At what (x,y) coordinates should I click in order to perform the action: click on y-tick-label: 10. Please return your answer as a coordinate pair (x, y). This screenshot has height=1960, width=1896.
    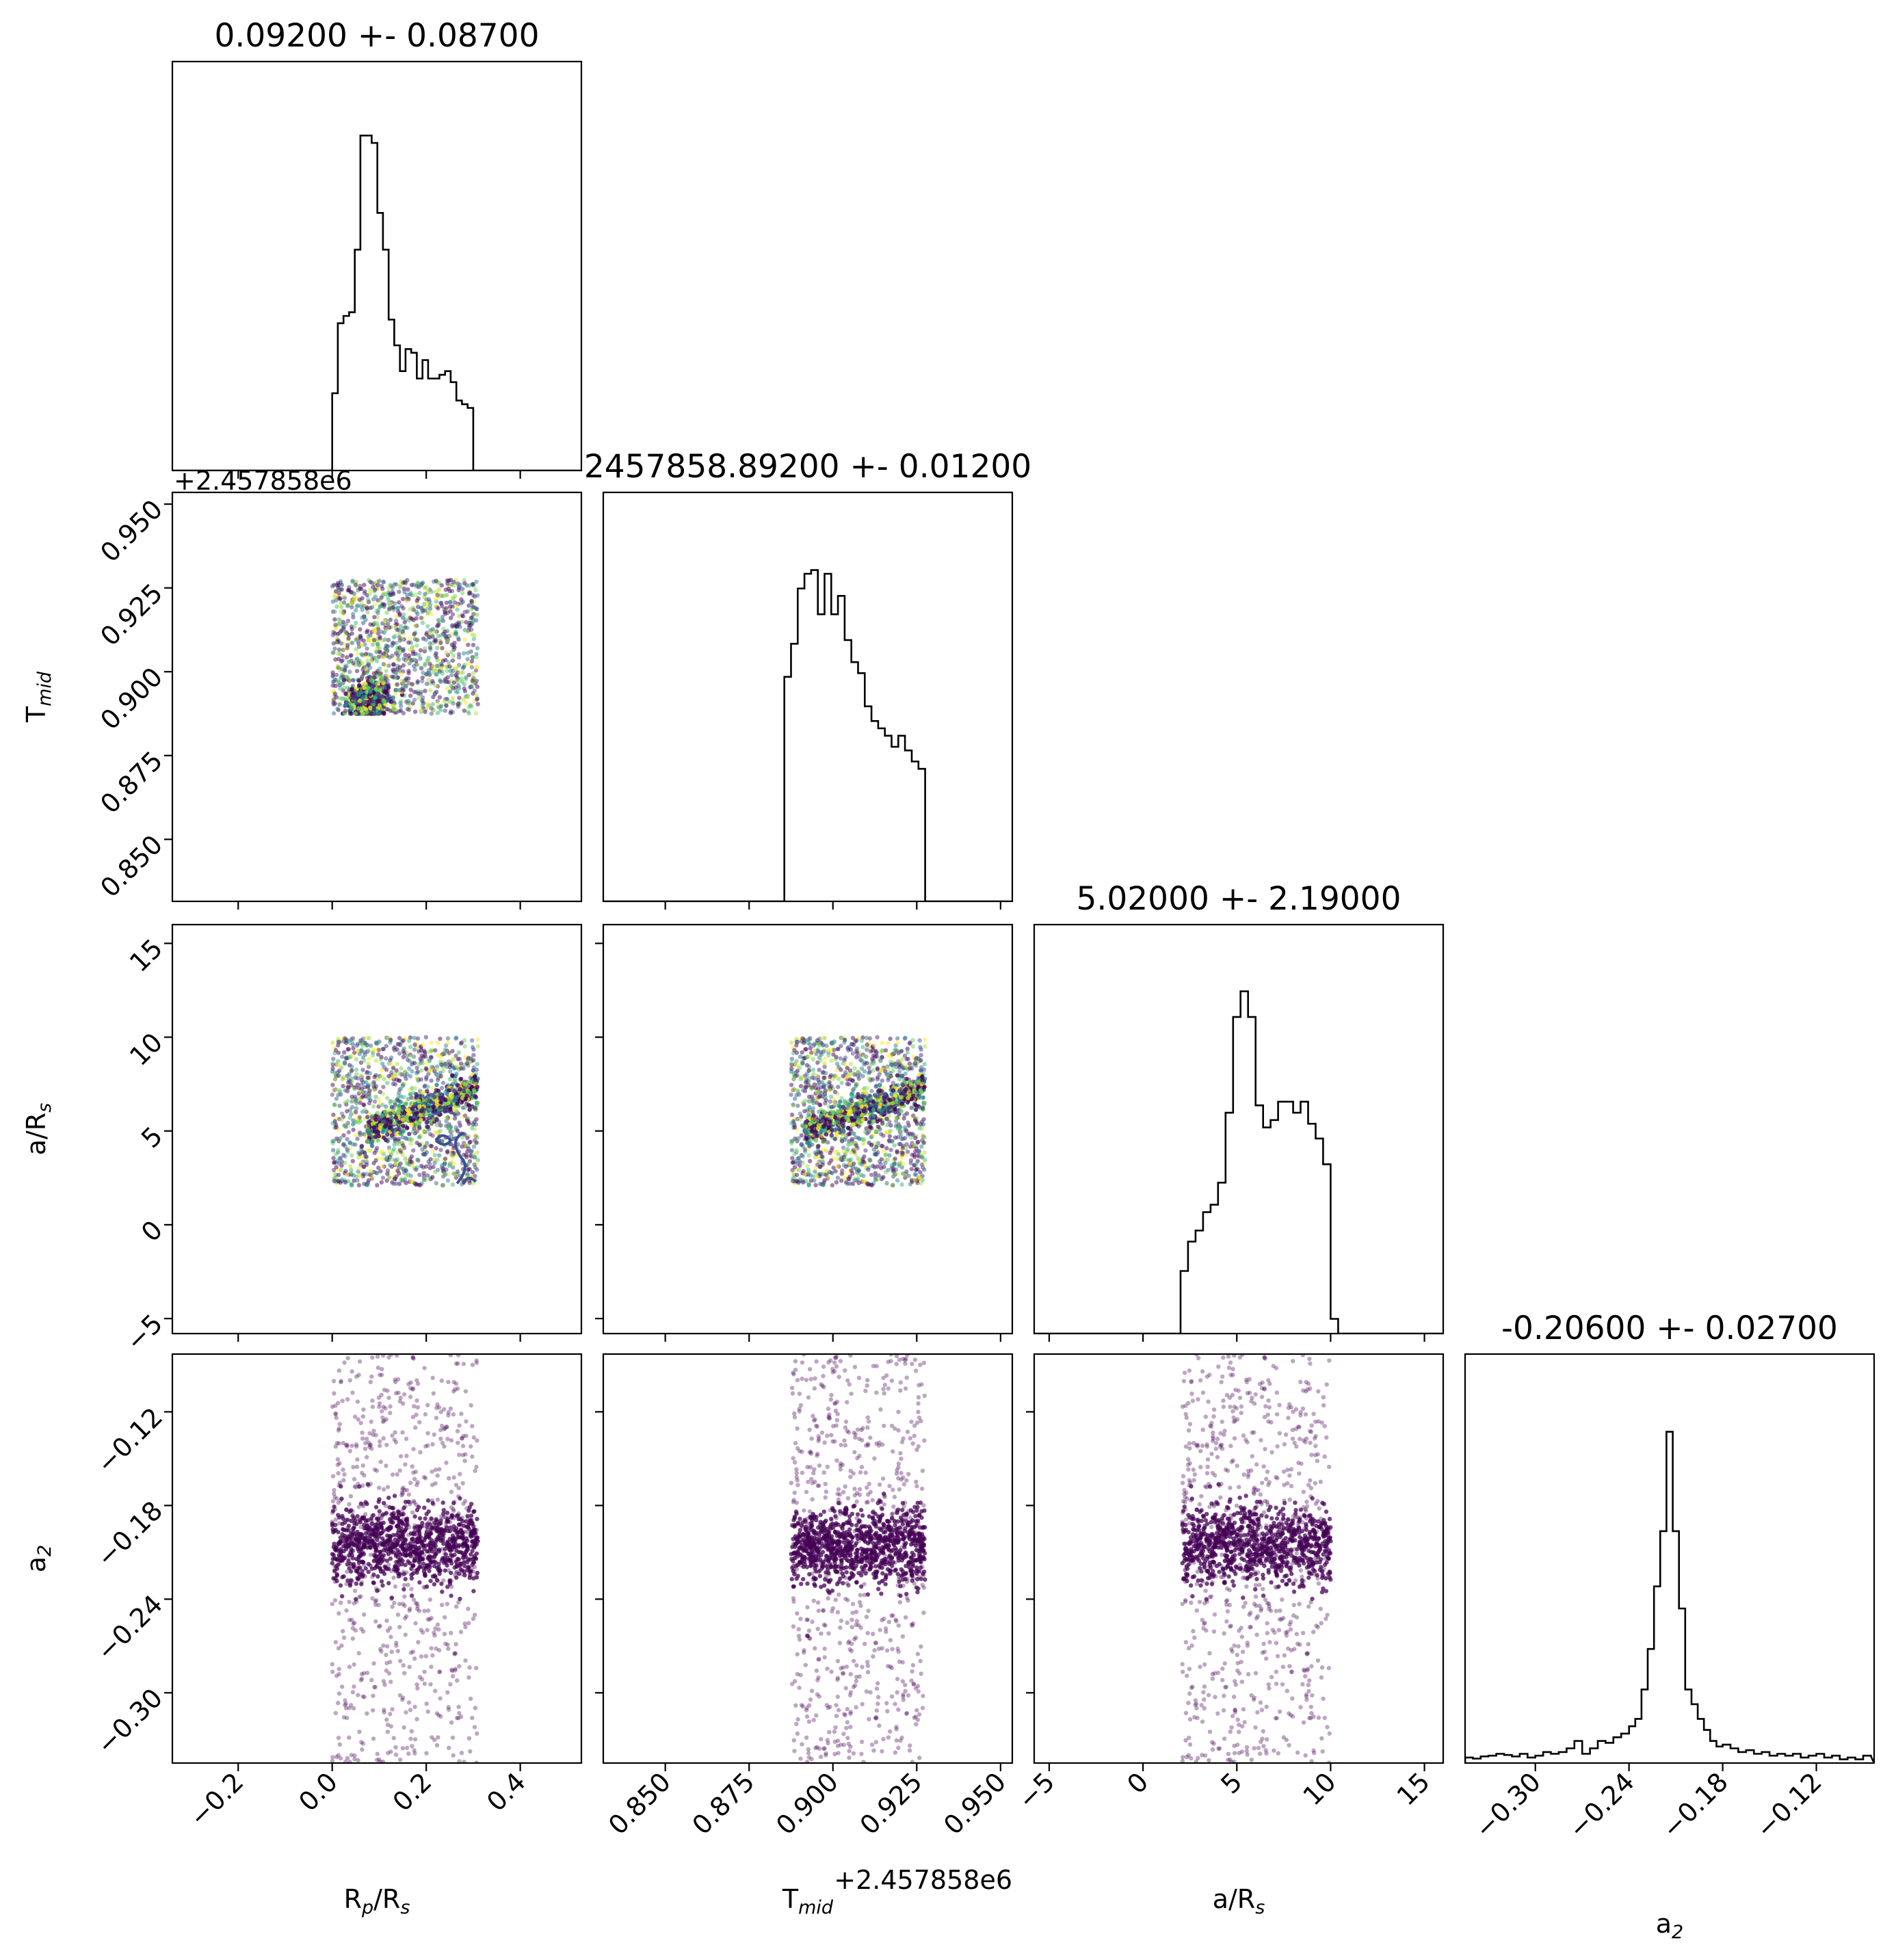
    Looking at the image, I should click on (146, 1049).